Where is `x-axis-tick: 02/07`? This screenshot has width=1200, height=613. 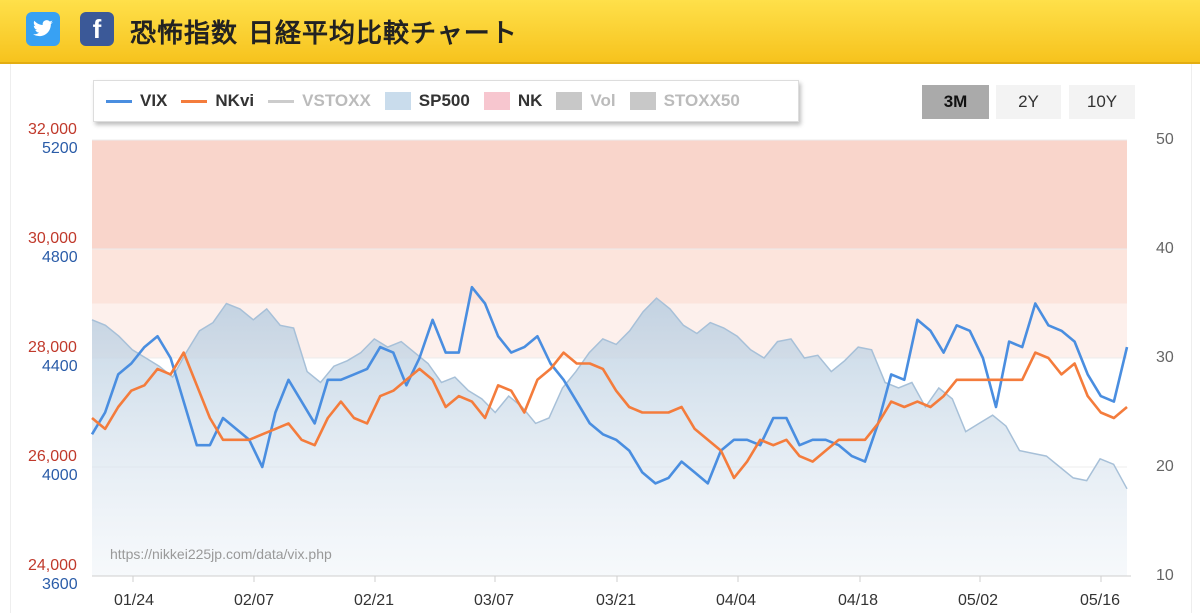 x-axis-tick: 02/07 is located at coordinates (254, 600).